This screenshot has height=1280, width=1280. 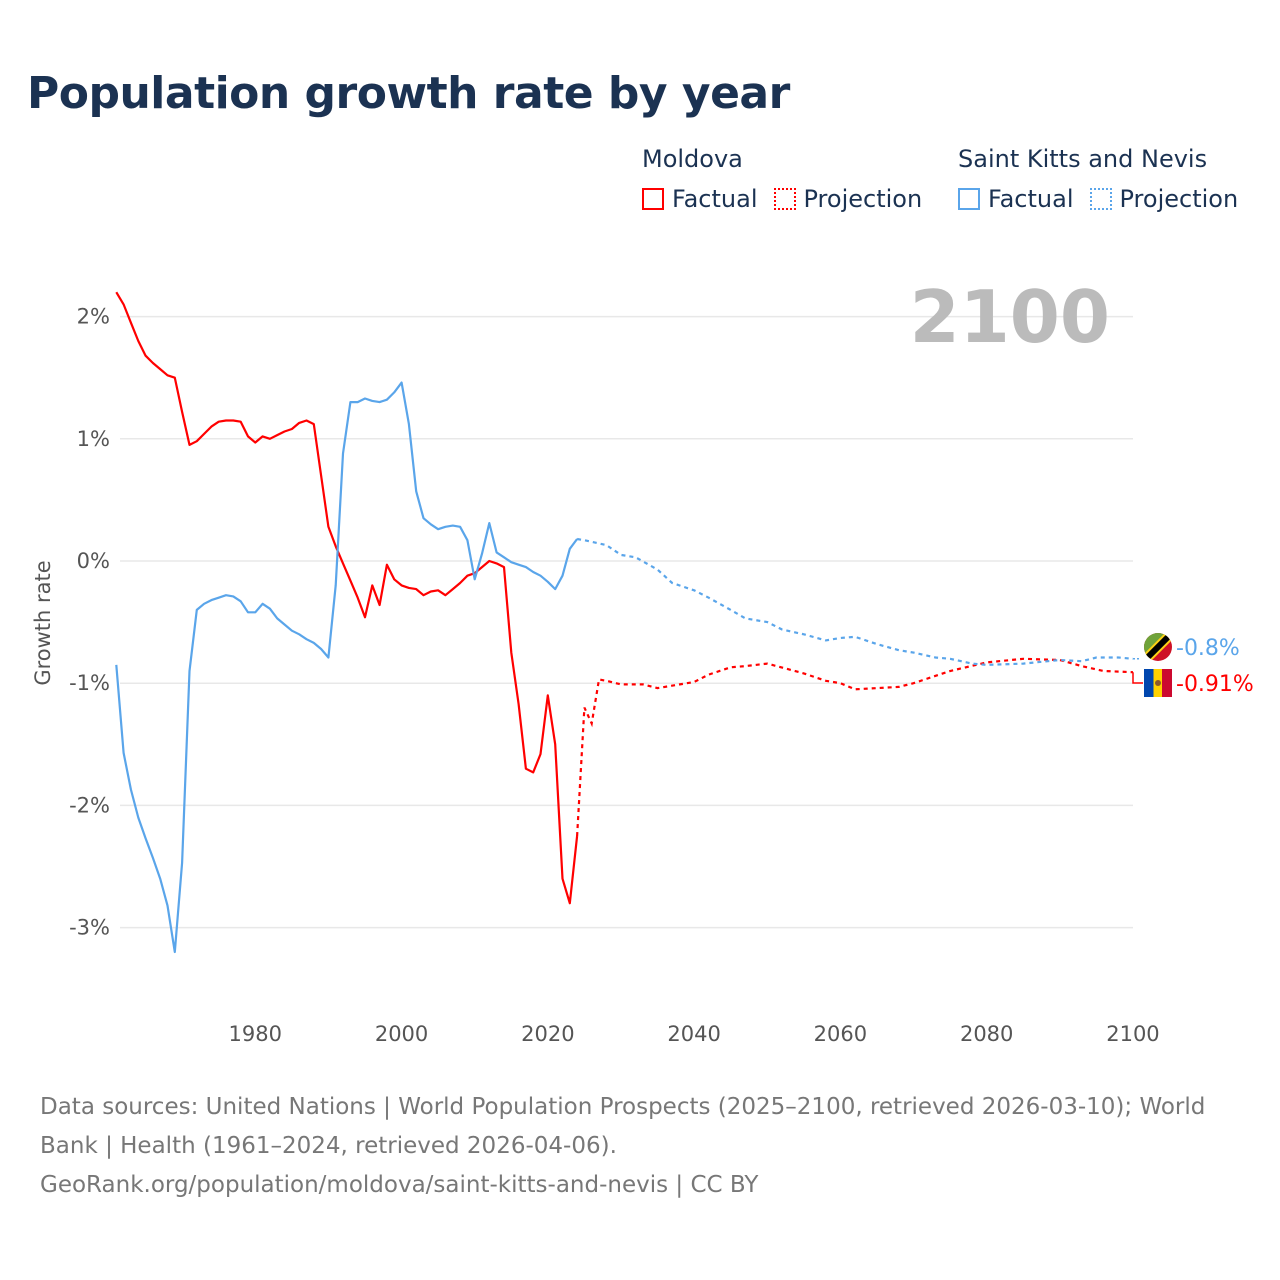 I want to click on y-tick-label: 1%, so click(x=93, y=439).